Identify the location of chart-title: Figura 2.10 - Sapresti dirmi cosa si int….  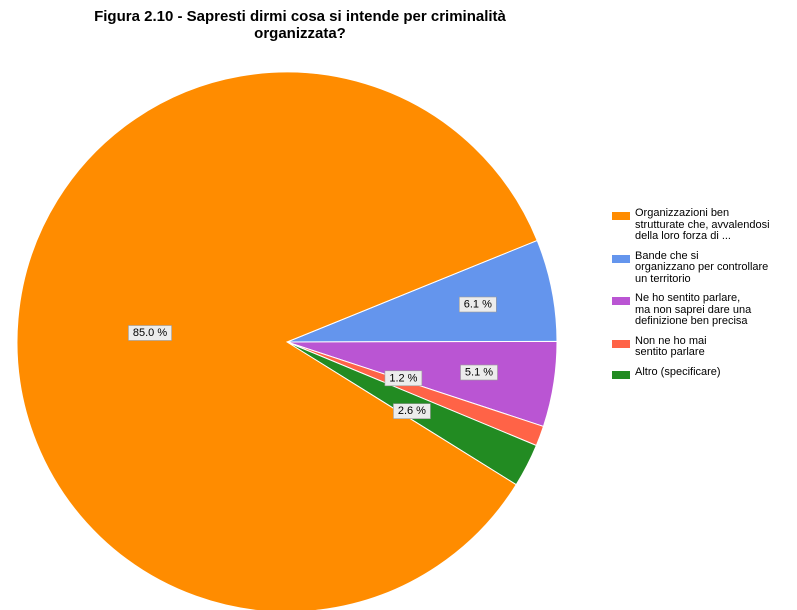
(300, 25).